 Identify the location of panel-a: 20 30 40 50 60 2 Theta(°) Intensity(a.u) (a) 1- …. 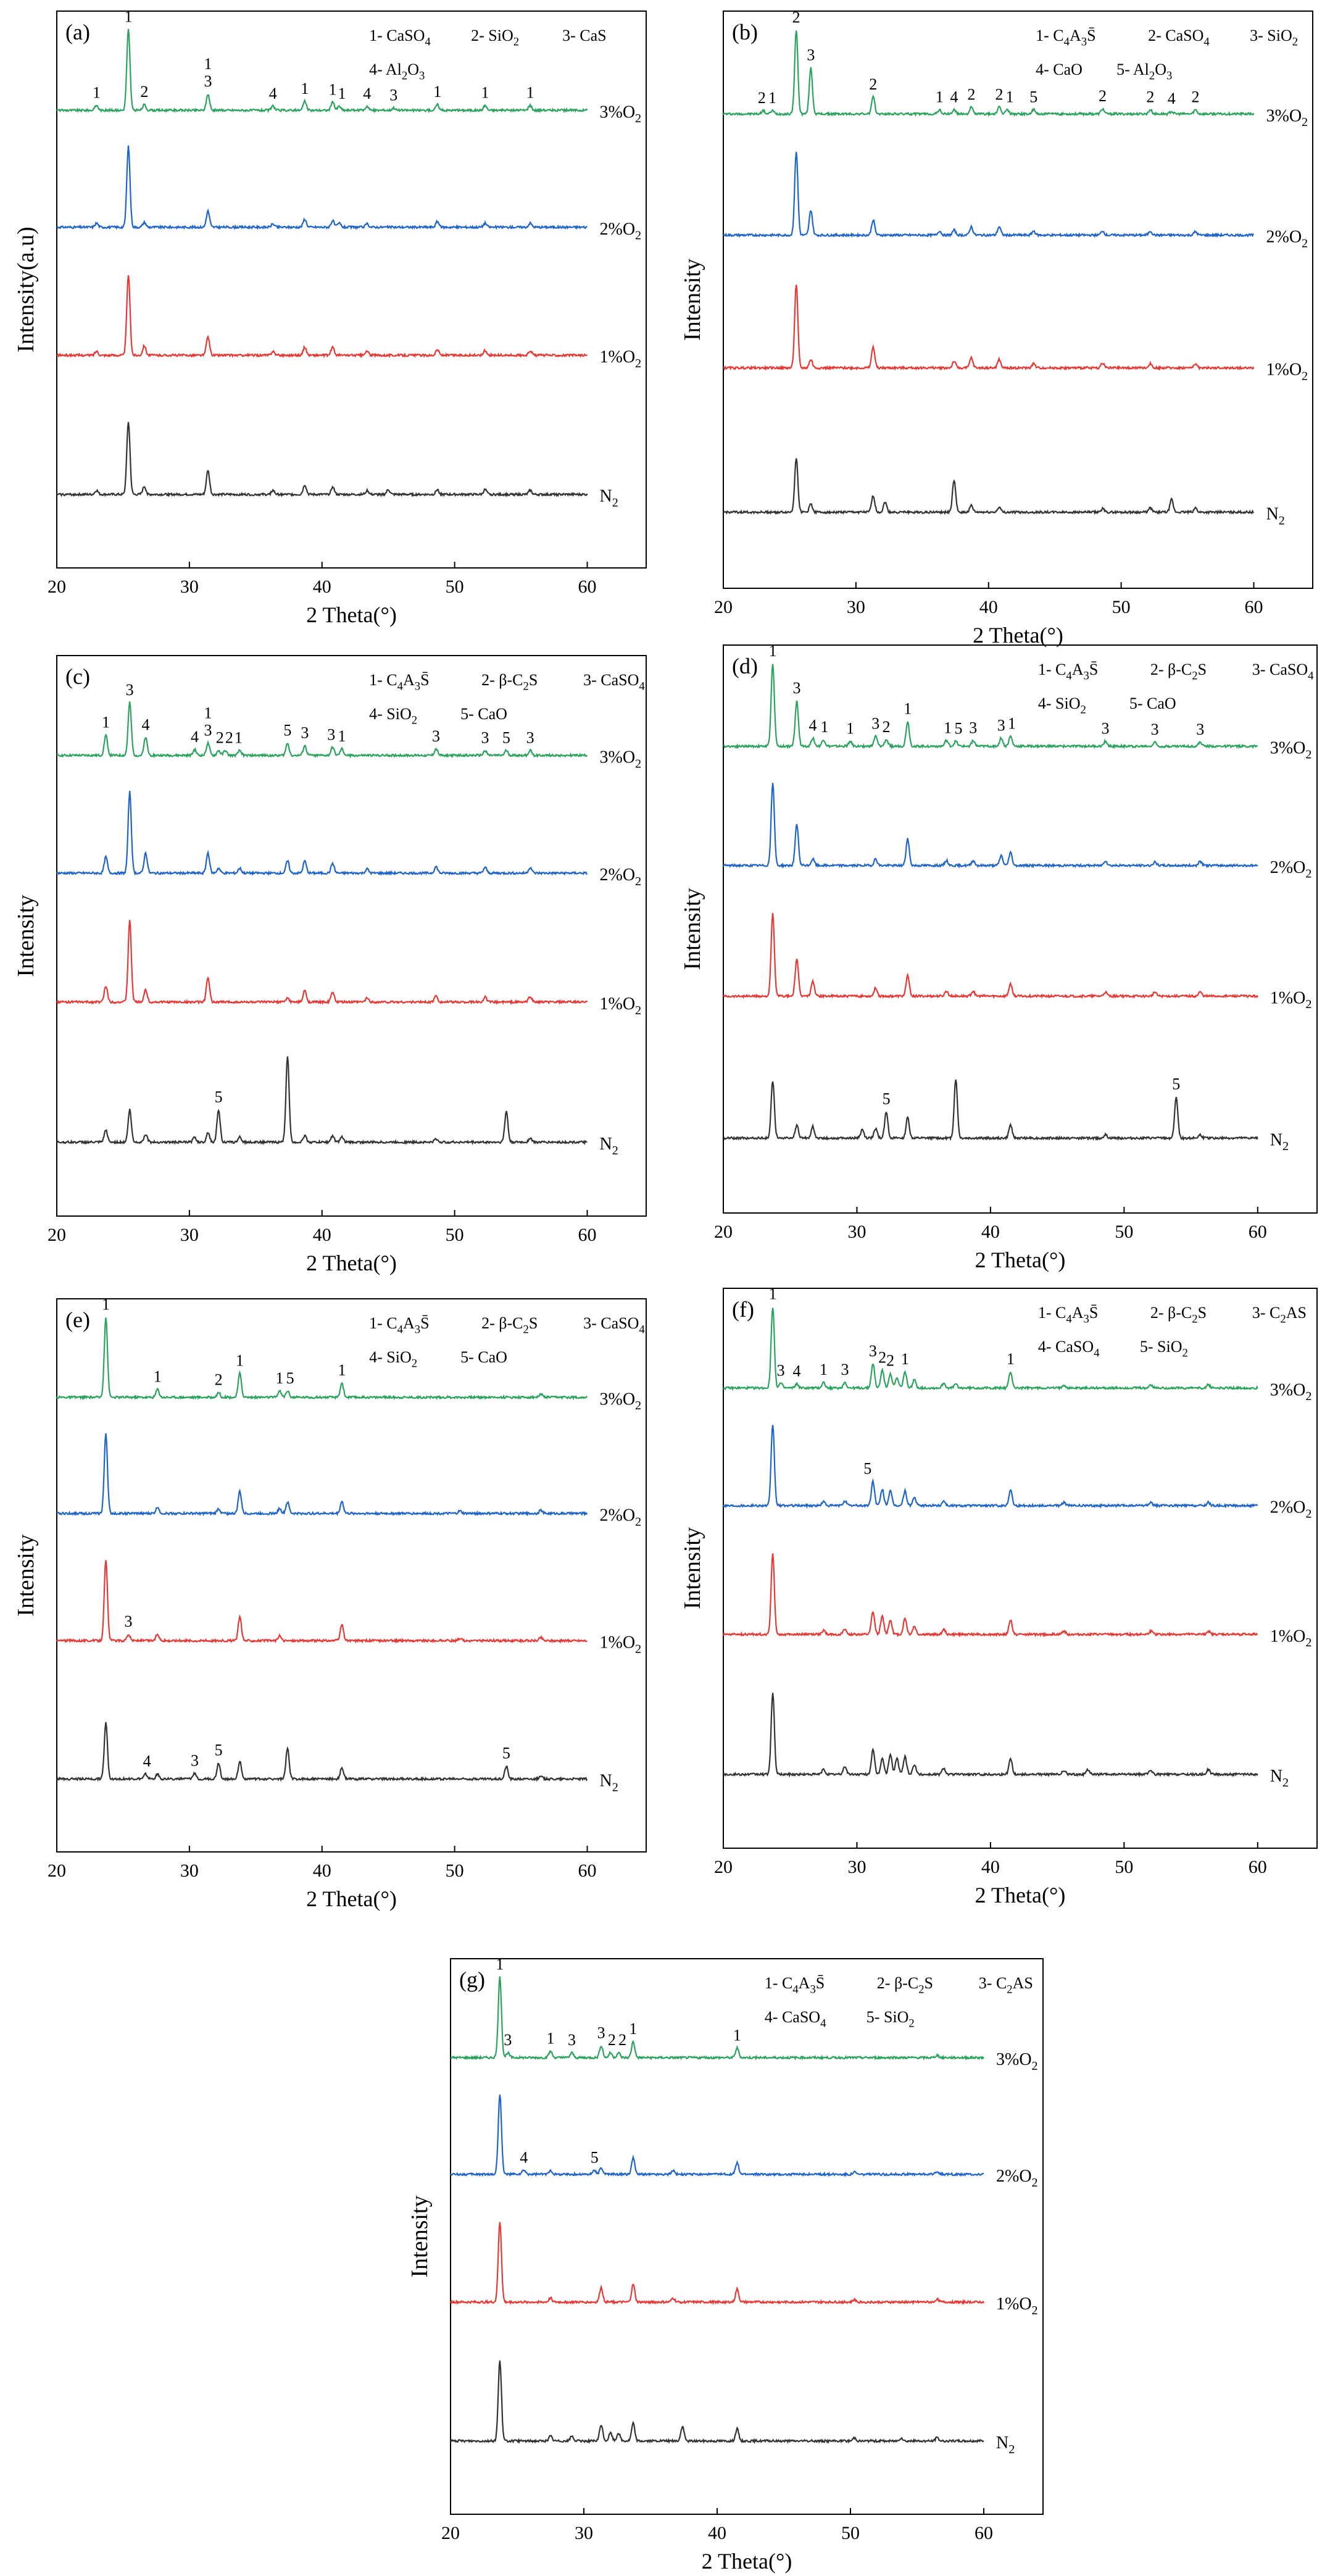
(330, 317).